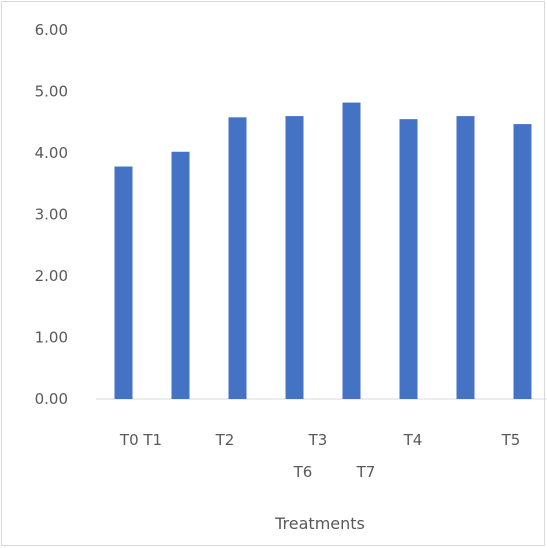  What do you see at coordinates (51, 399) in the screenshot?
I see `y-tick-label: 0.00` at bounding box center [51, 399].